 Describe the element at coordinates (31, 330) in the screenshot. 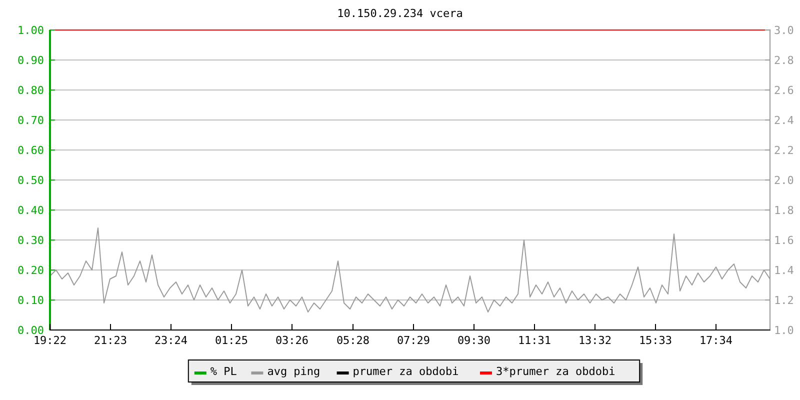

I see `y-tick-label: 0.00` at that location.